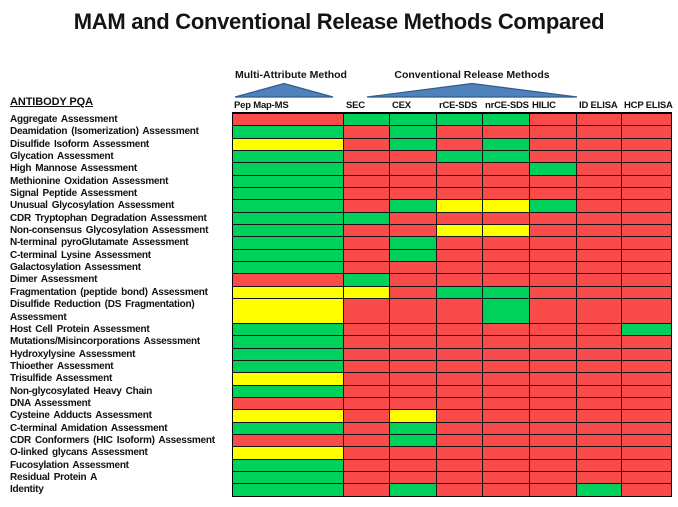 This screenshot has width=678, height=507. What do you see at coordinates (54, 477) in the screenshot?
I see `row-label: Residual Protein A` at bounding box center [54, 477].